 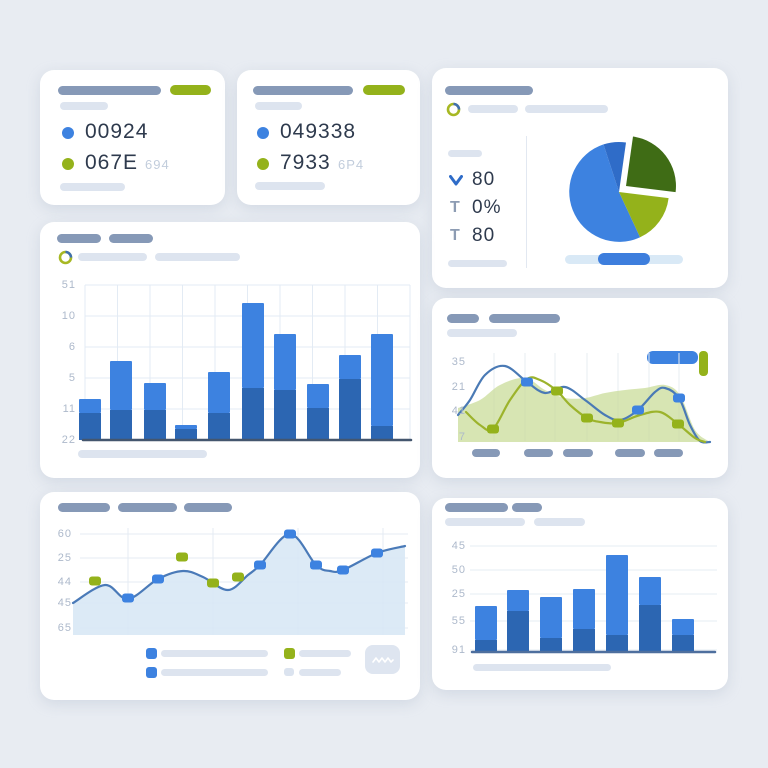 I want to click on legend-pill-blue, so click(x=672, y=357).